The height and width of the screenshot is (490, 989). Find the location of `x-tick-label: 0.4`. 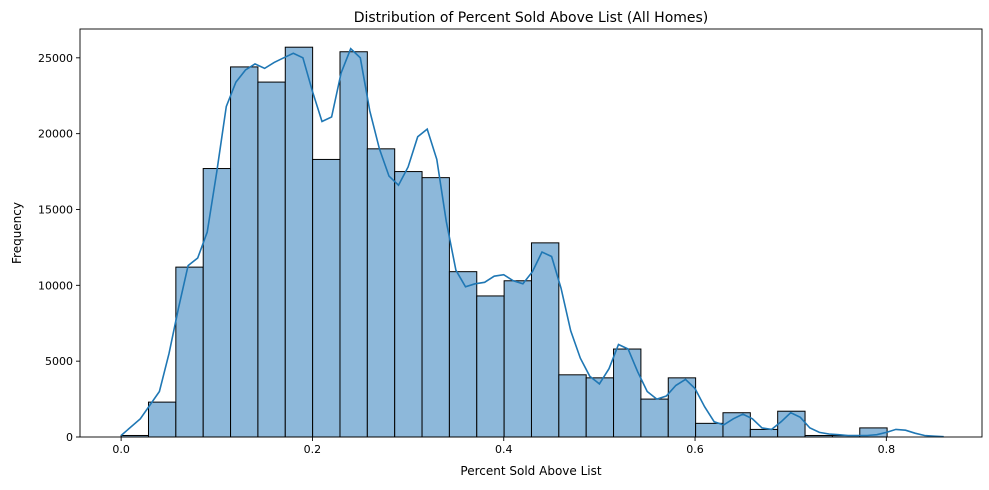

x-tick-label: 0.4 is located at coordinates (504, 449).